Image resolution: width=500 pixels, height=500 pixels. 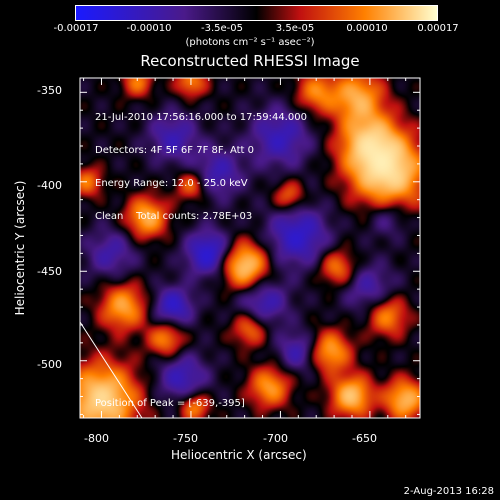 I want to click on x-tick-label: -650, so click(x=364, y=438).